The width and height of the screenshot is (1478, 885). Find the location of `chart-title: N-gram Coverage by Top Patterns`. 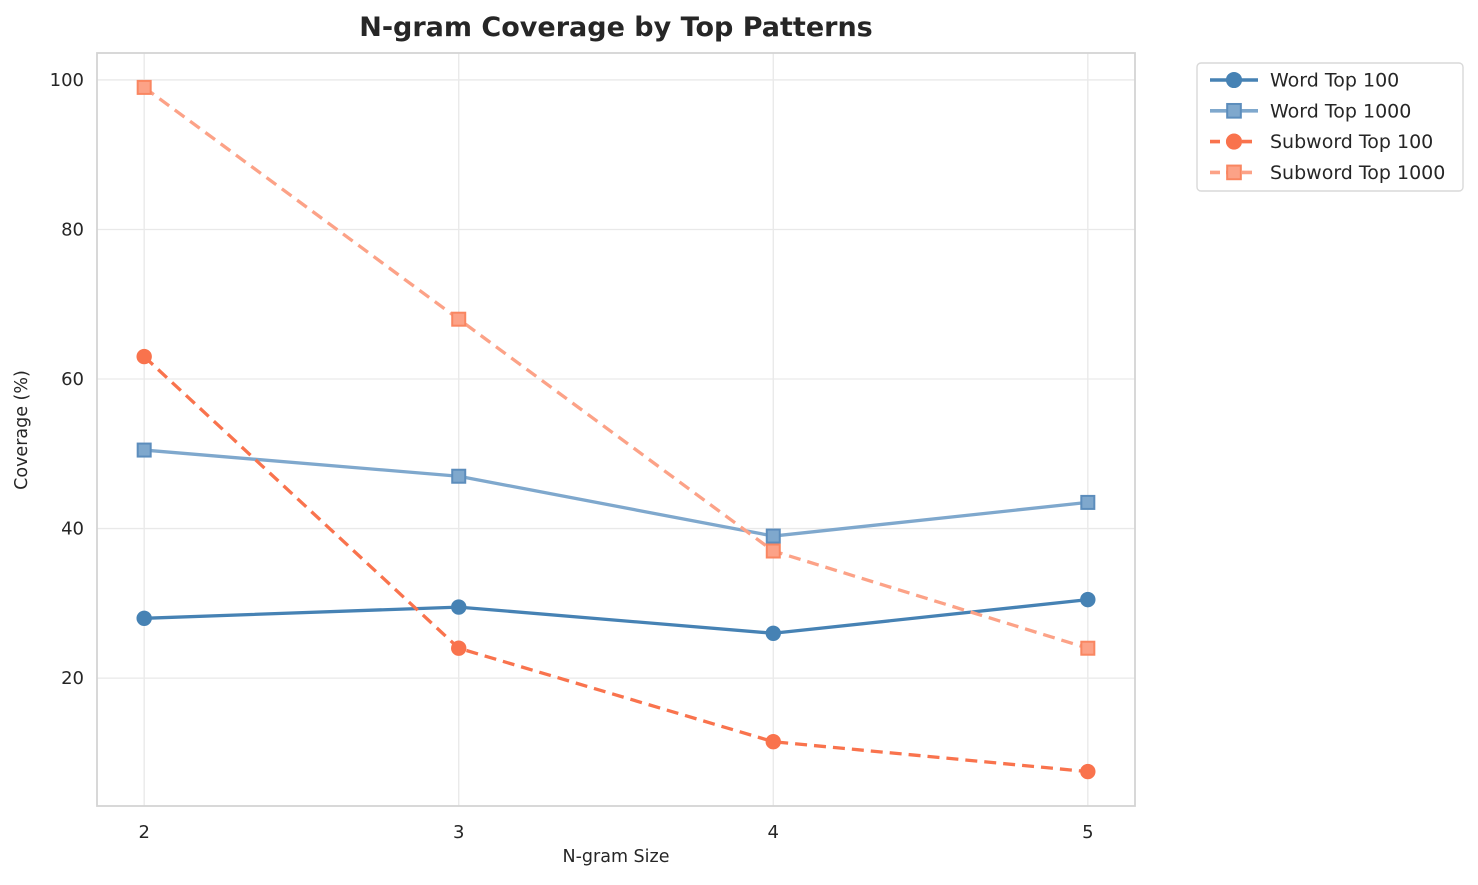

chart-title: N-gram Coverage by Top Patterns is located at coordinates (616, 27).